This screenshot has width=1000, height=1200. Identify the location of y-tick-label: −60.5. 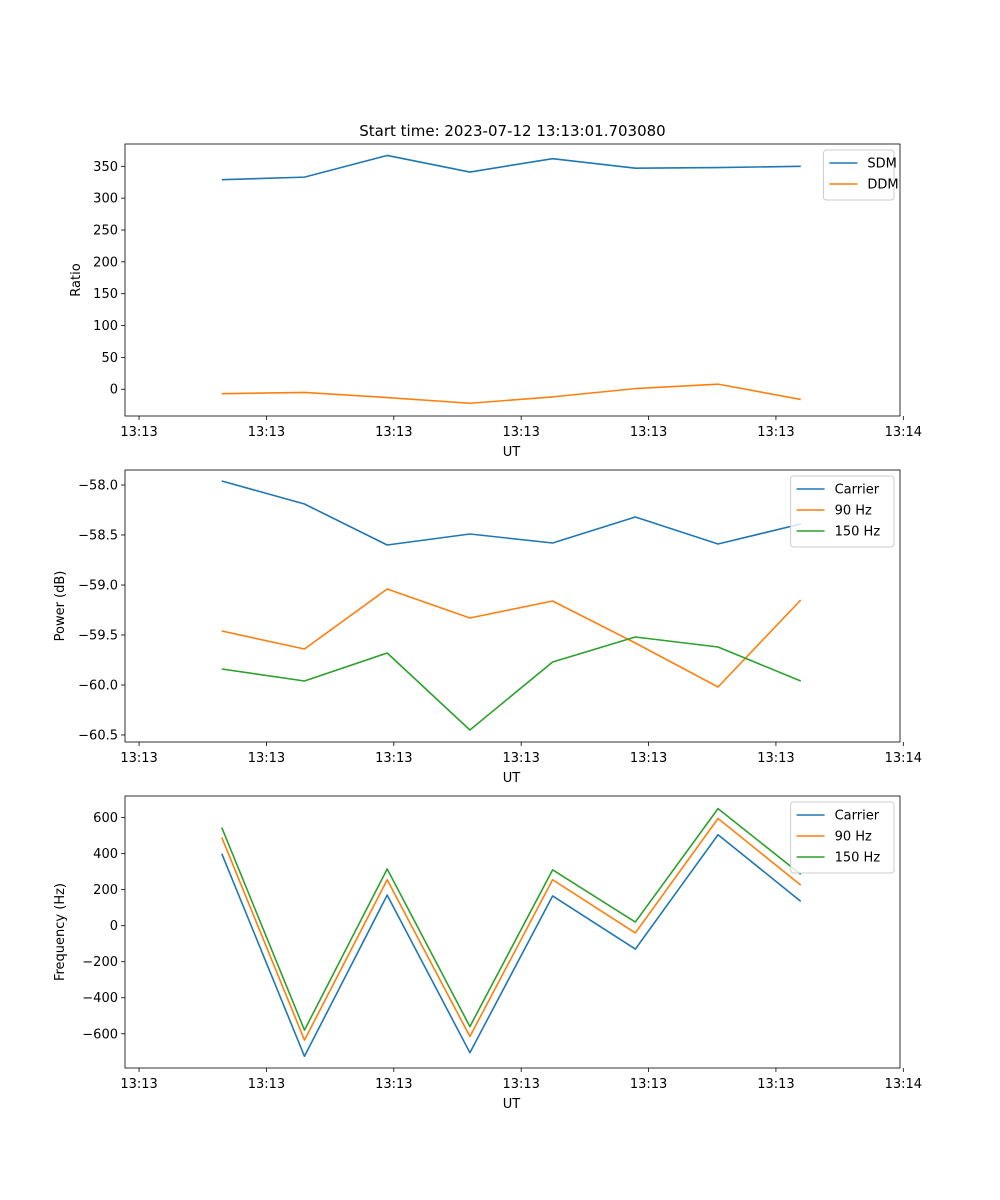
(98, 736).